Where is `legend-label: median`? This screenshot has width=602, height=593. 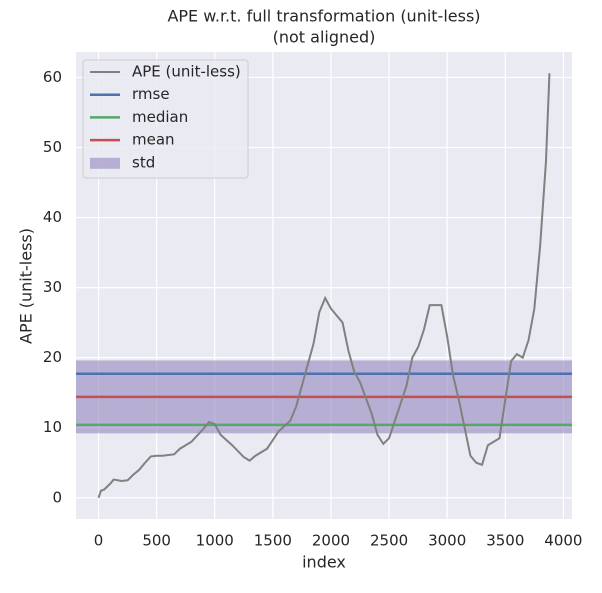 legend-label: median is located at coordinates (160, 117).